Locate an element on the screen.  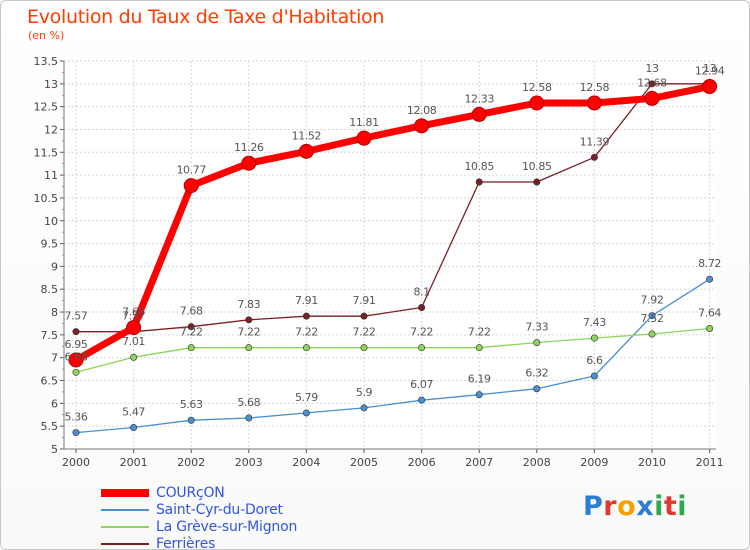
data-label-2: 7.64 is located at coordinates (709, 312).